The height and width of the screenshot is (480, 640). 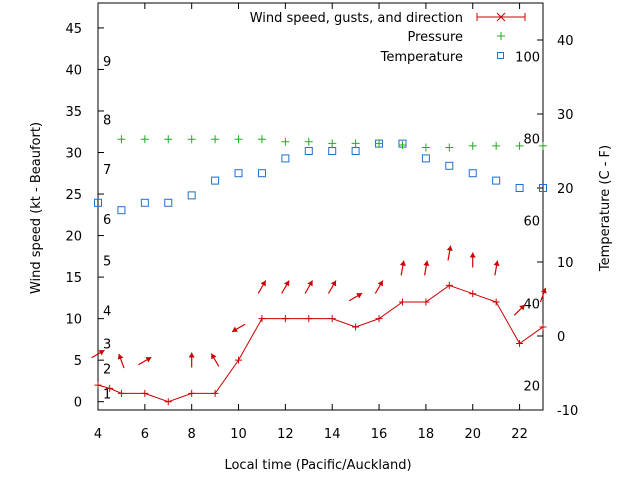 I want to click on y-left-tick-label: 35, so click(x=73, y=112).